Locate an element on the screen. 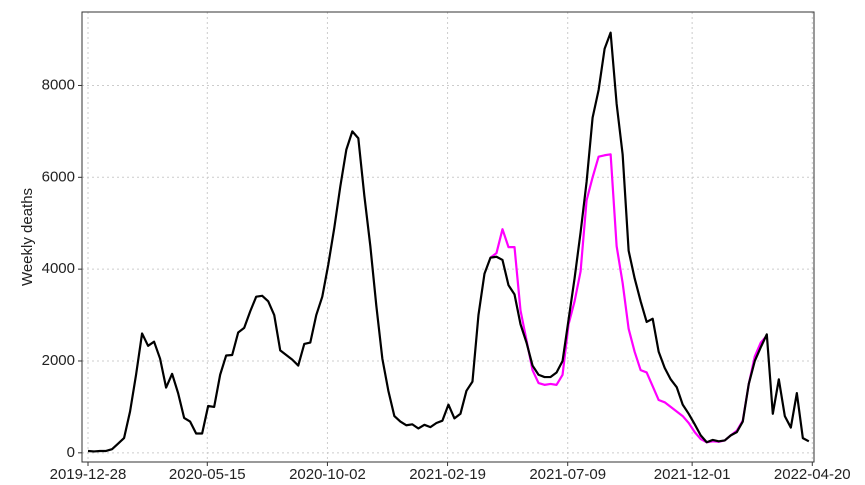 The image size is (865, 485). x-tick-label: 2021-12-01 is located at coordinates (692, 474).